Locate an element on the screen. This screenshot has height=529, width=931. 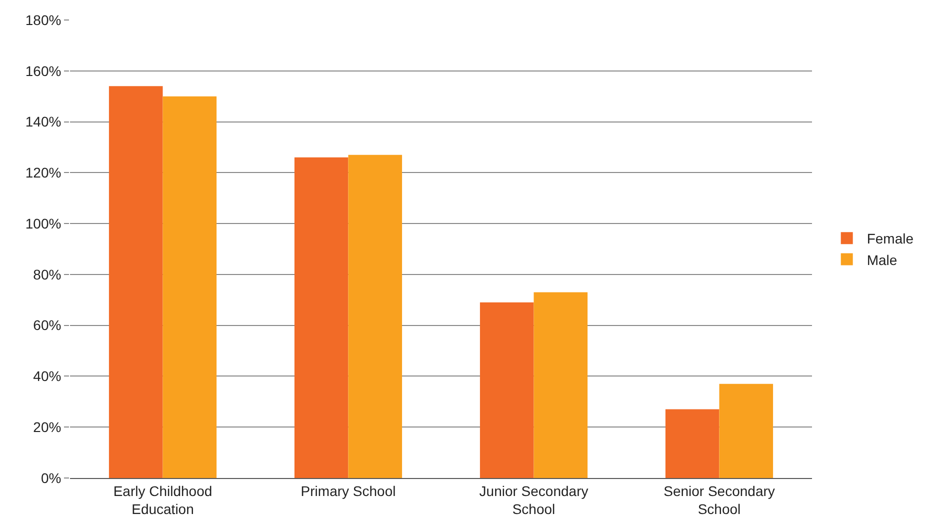
y-tick-label: 80% is located at coordinates (47, 274).